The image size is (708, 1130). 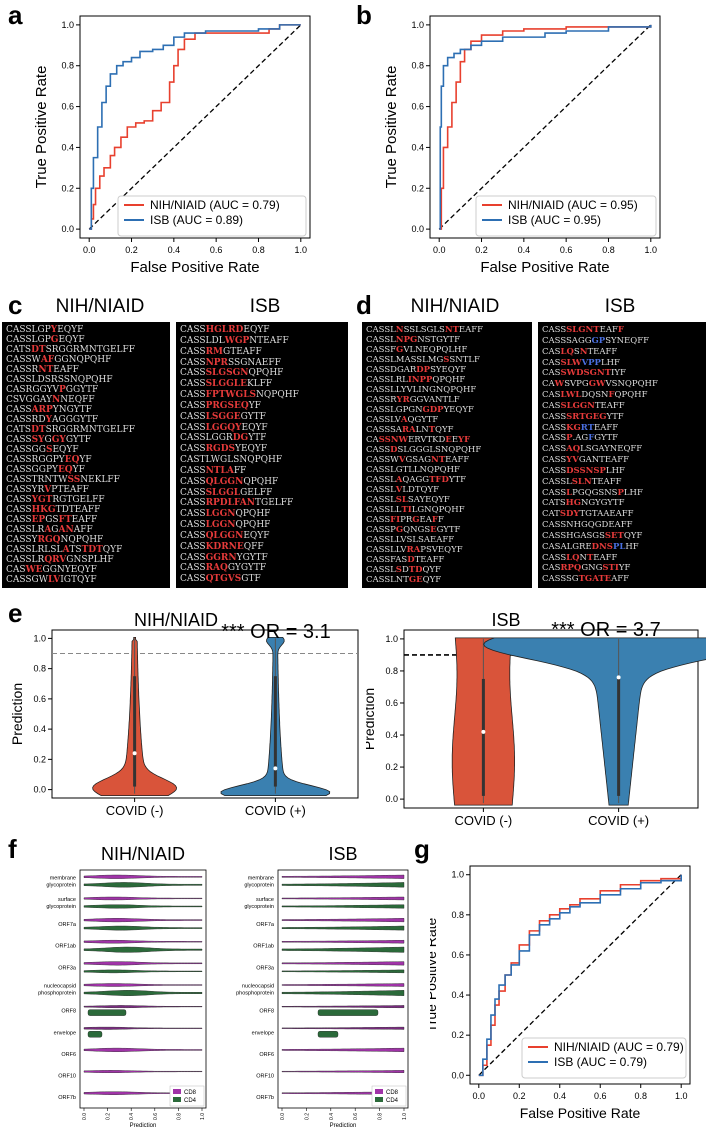 What do you see at coordinates (63, 480) in the screenshot?
I see `logo-sequence-row: CASSTRNTWSSNEKLFF` at bounding box center [63, 480].